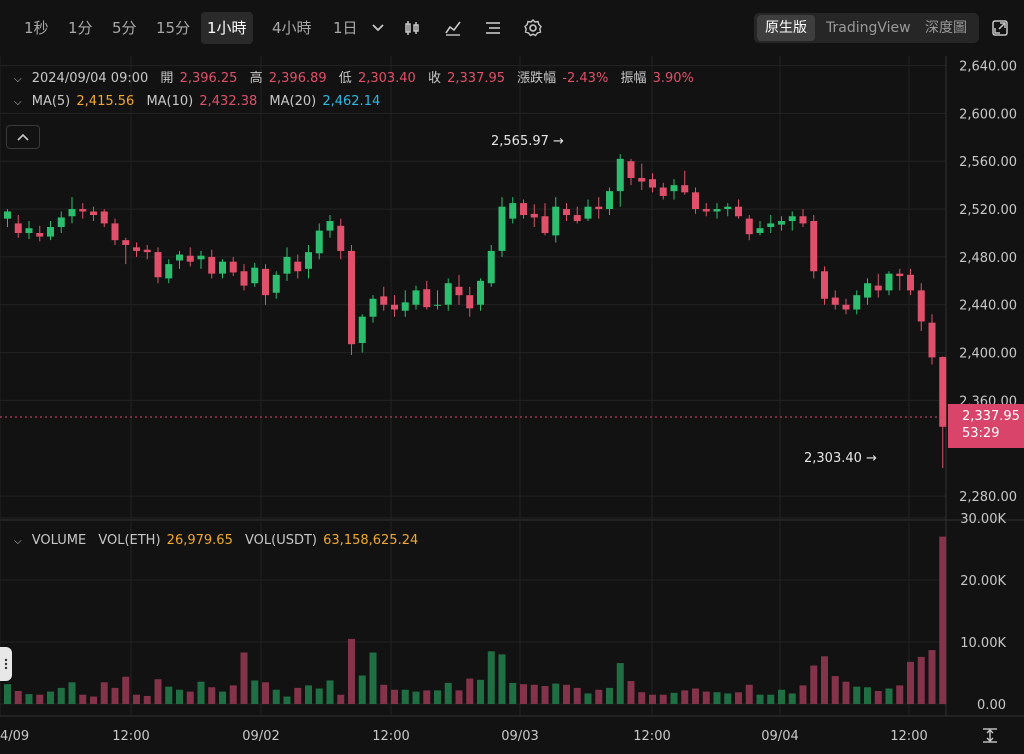  What do you see at coordinates (983, 612) in the screenshot?
I see `volume-axis: 30.00K 20.00K 10.00K 0.00` at bounding box center [983, 612].